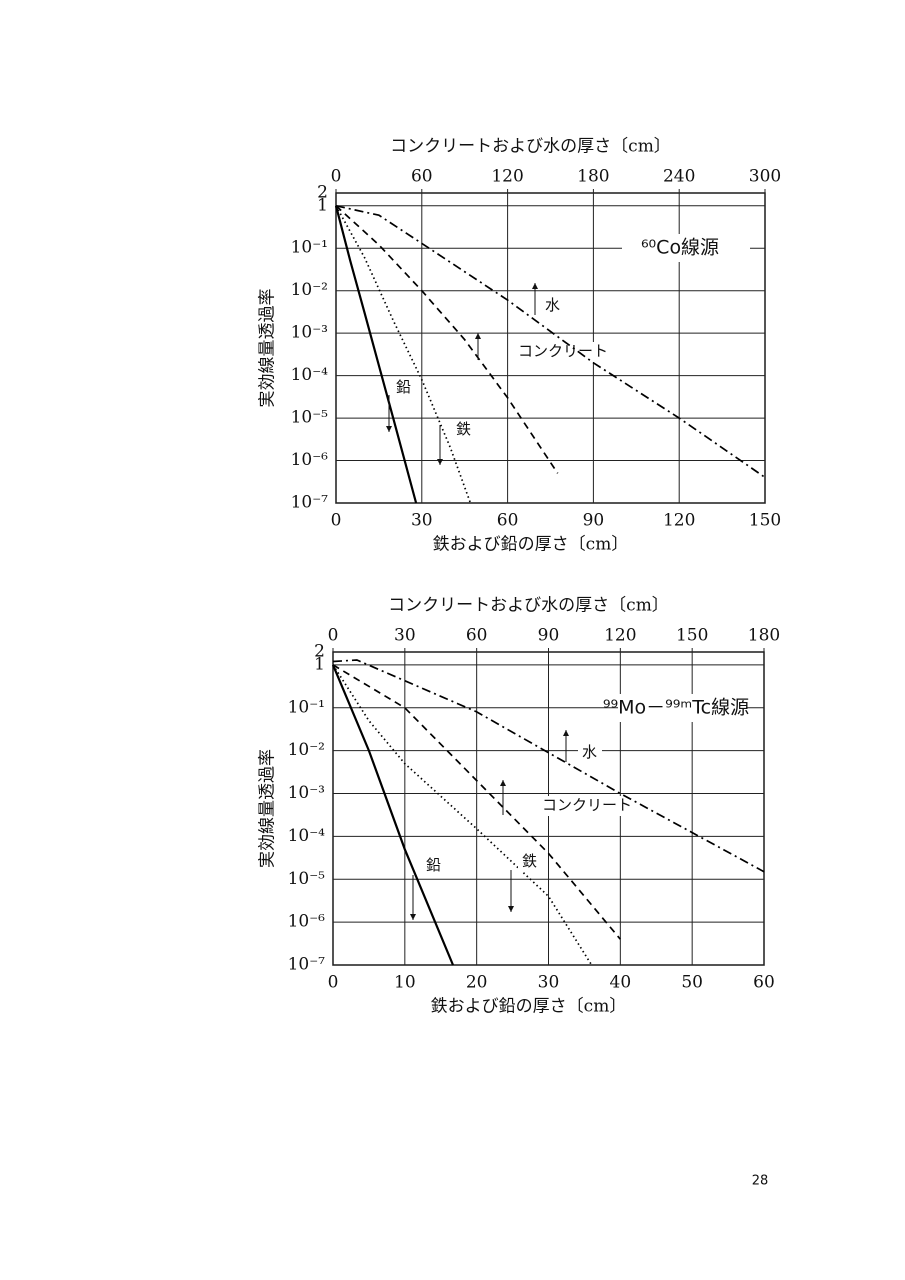  What do you see at coordinates (692, 983) in the screenshot?
I see `x-tick-label: 50` at bounding box center [692, 983].